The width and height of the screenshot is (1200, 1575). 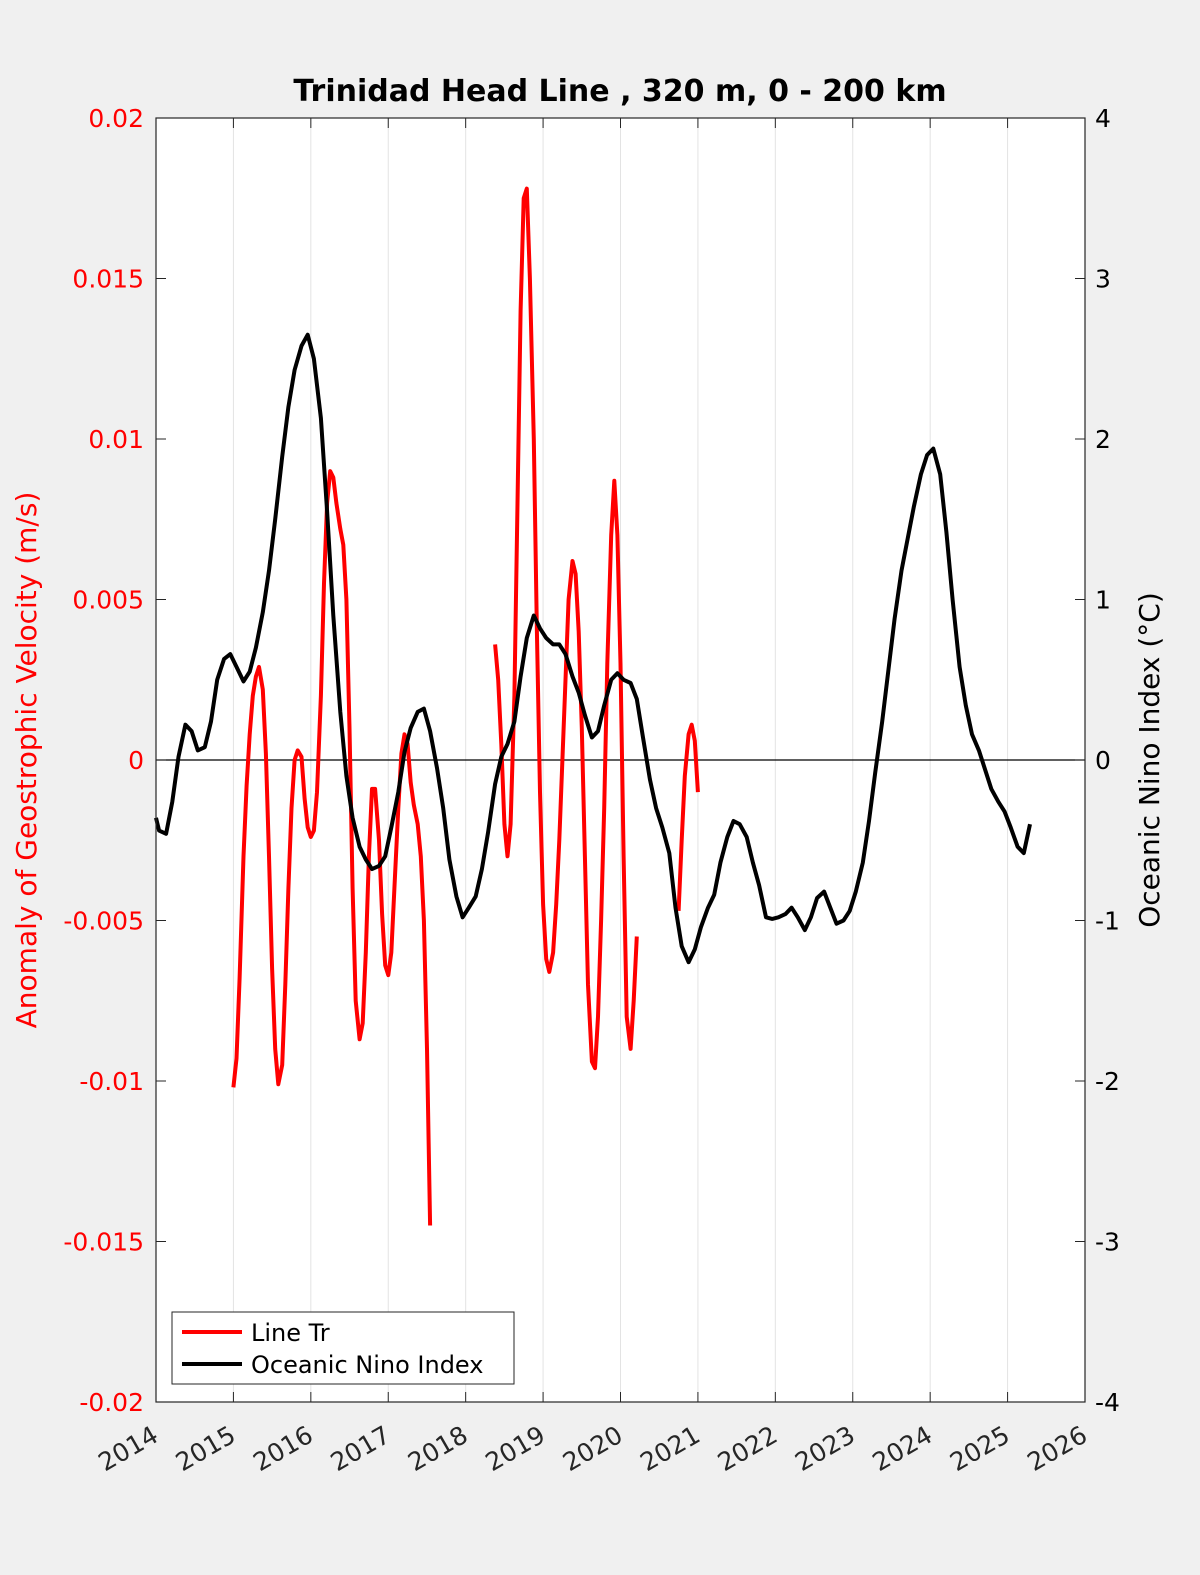 I want to click on y-right-tick-label: -1, so click(x=1107, y=921).